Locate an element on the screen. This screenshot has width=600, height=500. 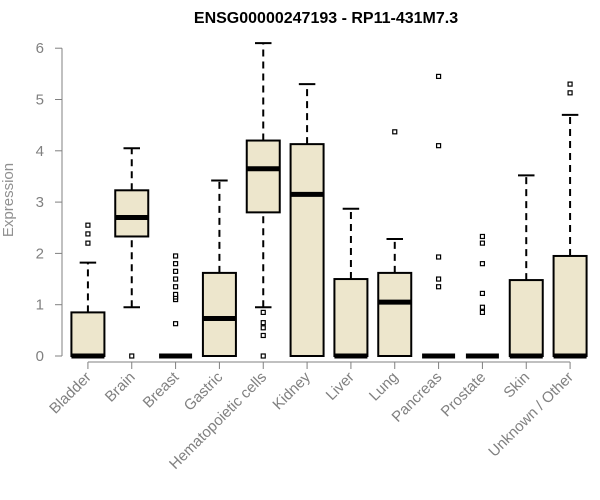
y-tick-label: 3 is located at coordinates (40, 202).